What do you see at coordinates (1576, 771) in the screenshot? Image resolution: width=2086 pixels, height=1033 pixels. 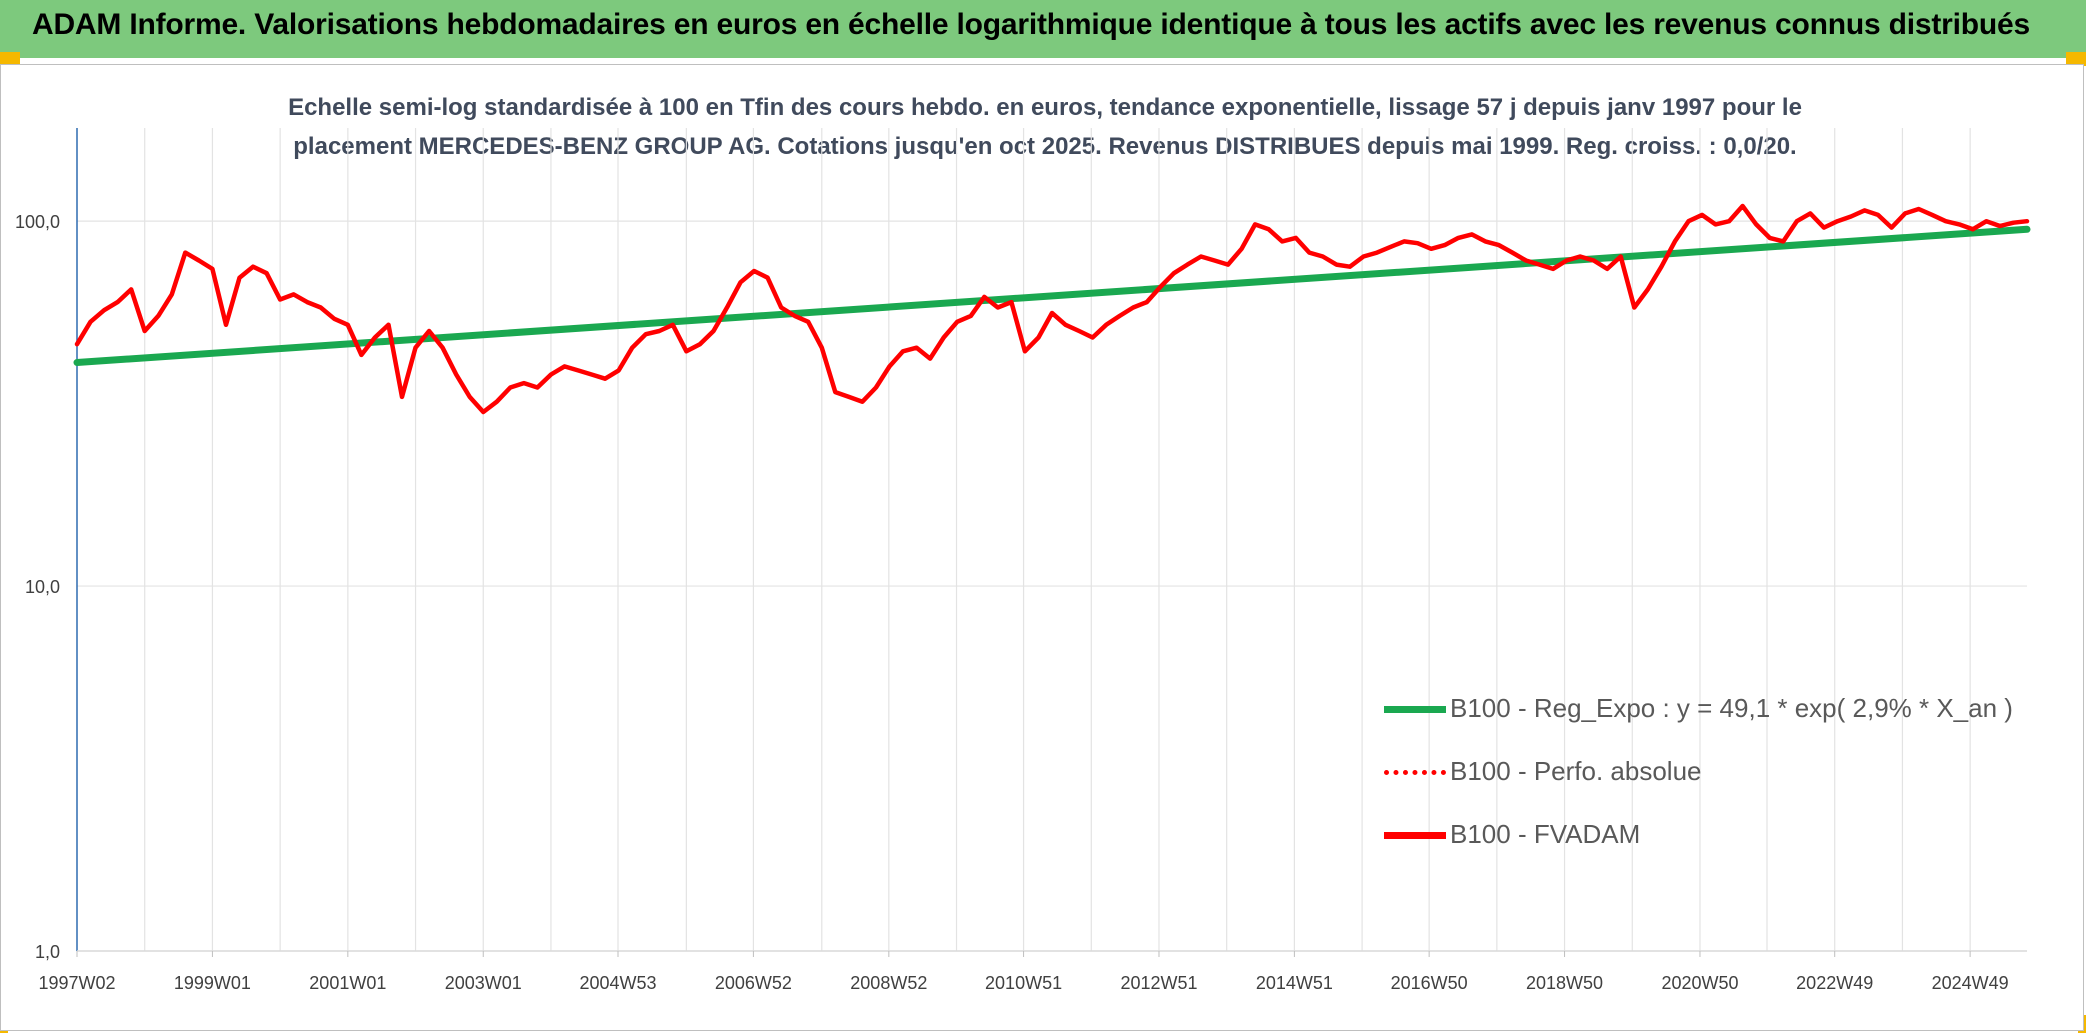 I see `legend-label-perfo-absolue: B100 - Perfo. absolue` at bounding box center [1576, 771].